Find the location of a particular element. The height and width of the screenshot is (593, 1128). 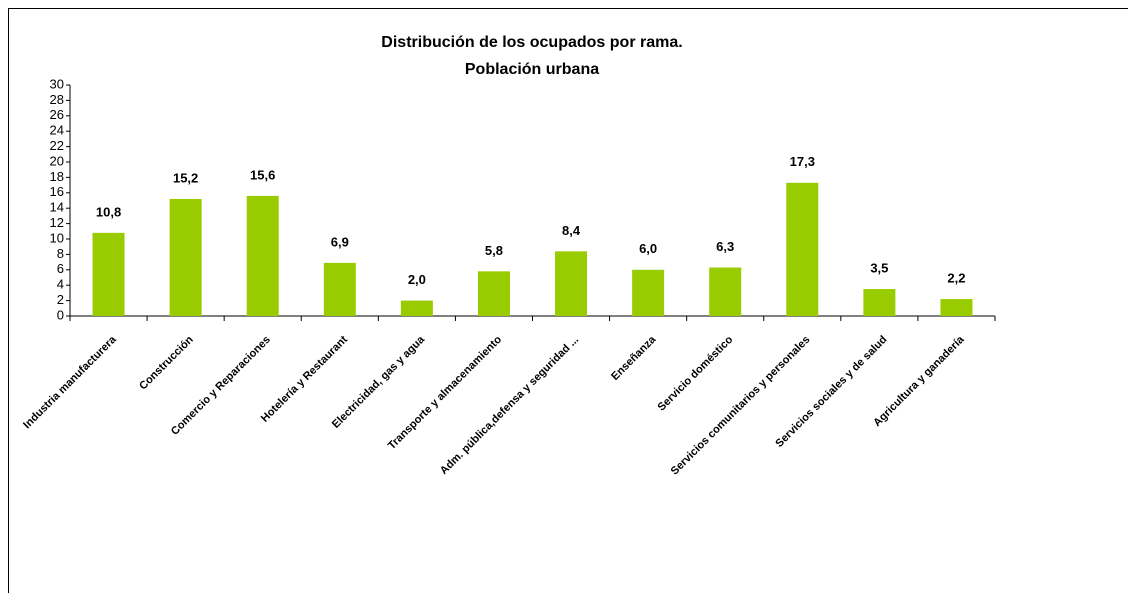

value-label: 3,5 is located at coordinates (879, 267).